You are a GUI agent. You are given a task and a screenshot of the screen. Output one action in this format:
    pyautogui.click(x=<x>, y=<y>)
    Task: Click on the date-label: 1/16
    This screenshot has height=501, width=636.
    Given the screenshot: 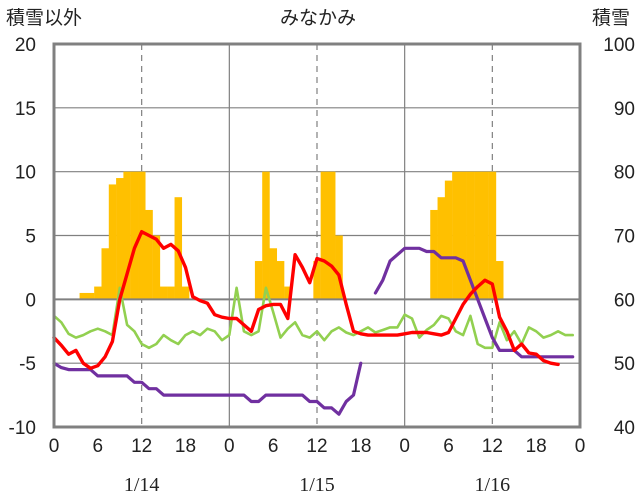 What is the action you would take?
    pyautogui.click(x=493, y=485)
    